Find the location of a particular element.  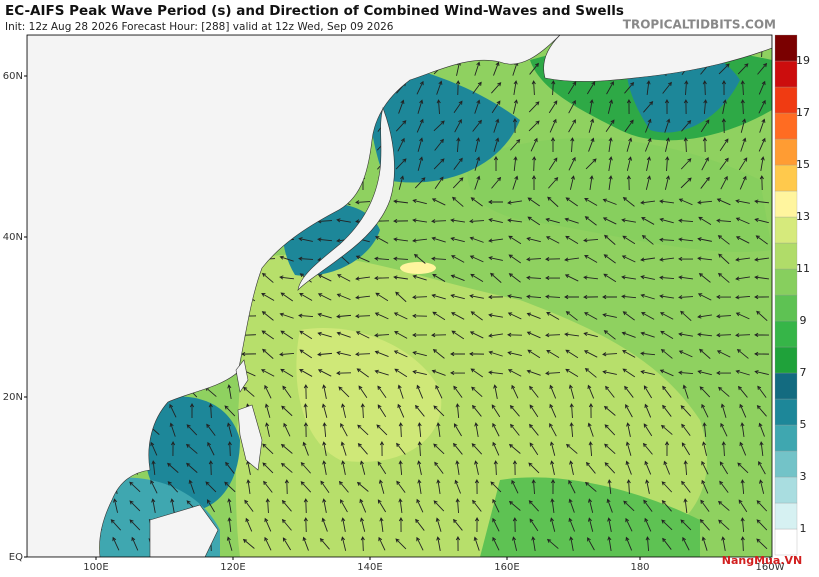

colorbar-box is located at coordinates (786, 334).